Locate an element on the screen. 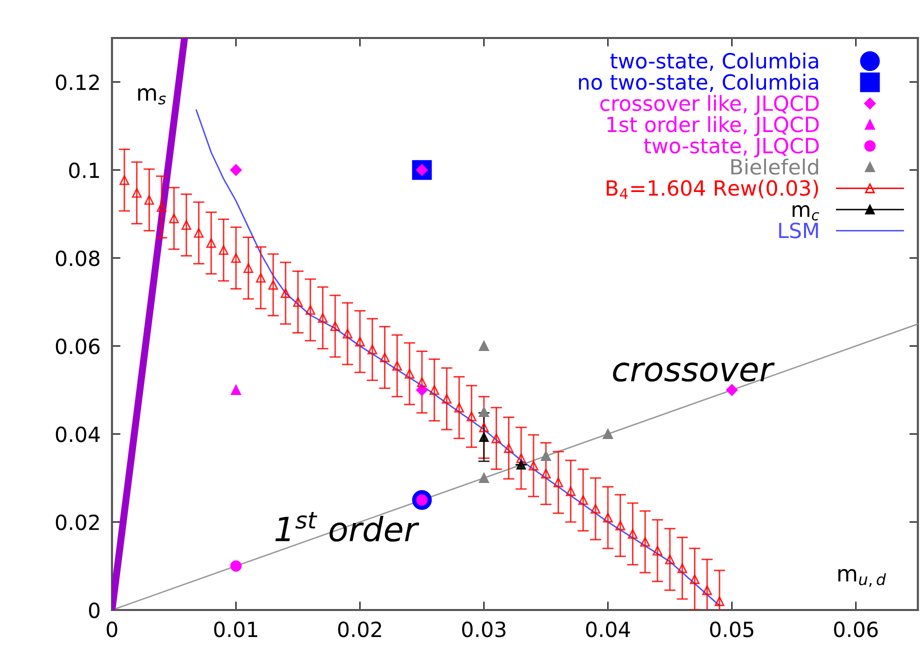 The width and height of the screenshot is (921, 656). y-axis-title: m$_{s}$ is located at coordinates (152, 96).